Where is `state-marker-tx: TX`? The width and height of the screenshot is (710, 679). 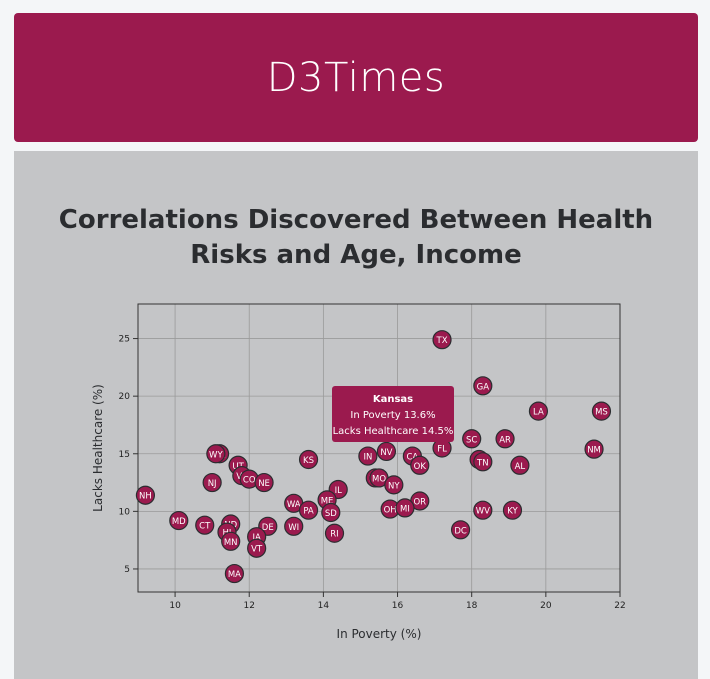 state-marker-tx: TX is located at coordinates (442, 340).